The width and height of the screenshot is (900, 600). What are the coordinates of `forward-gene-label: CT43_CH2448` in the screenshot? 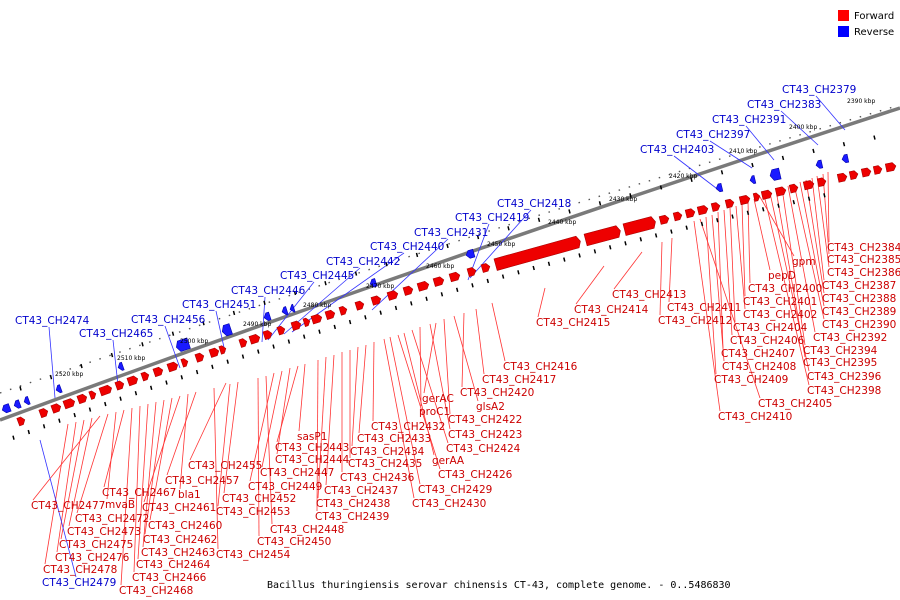 It's located at (307, 530).